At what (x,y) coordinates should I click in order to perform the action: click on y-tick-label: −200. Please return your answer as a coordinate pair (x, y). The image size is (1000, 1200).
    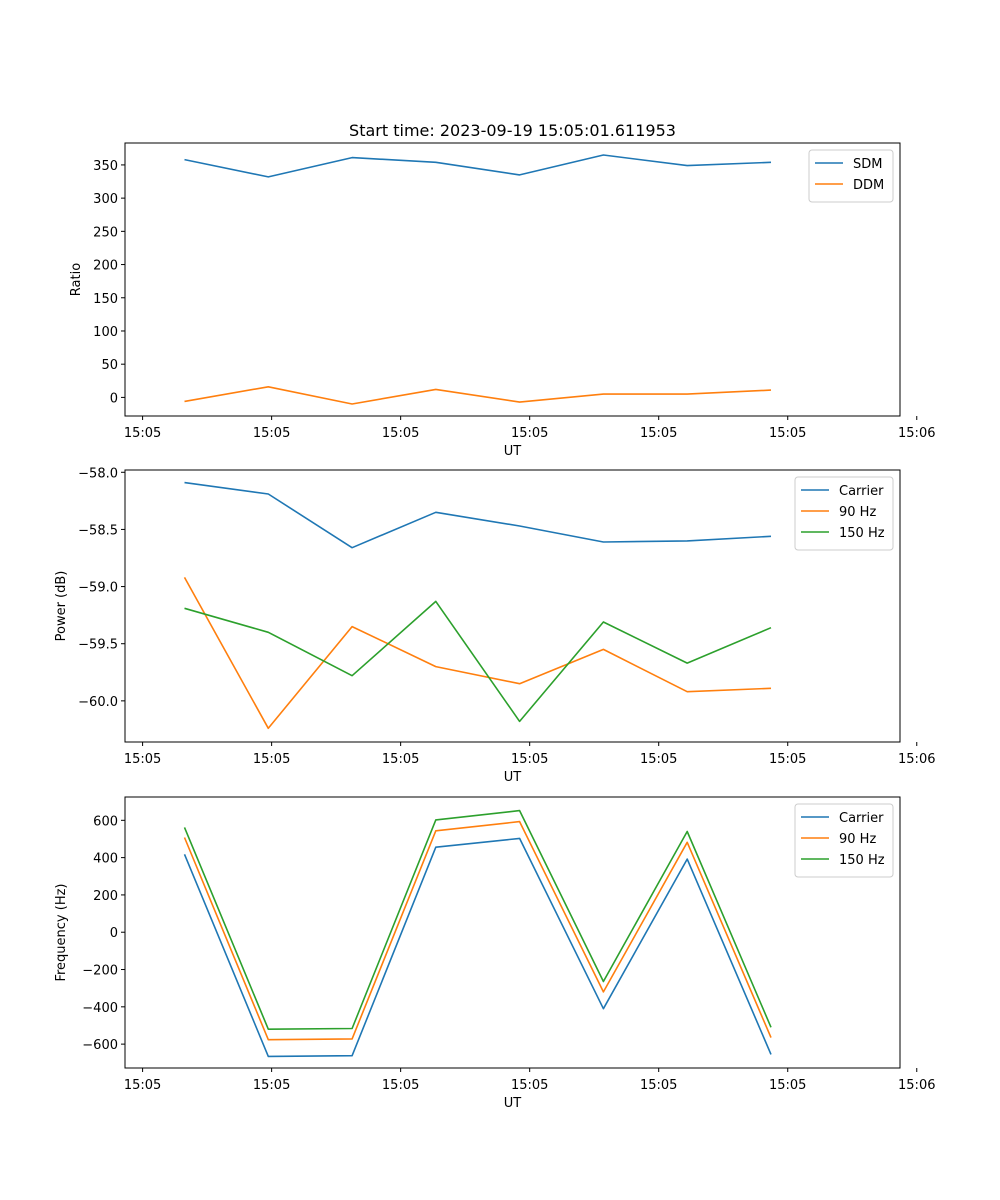
    Looking at the image, I should click on (100, 971).